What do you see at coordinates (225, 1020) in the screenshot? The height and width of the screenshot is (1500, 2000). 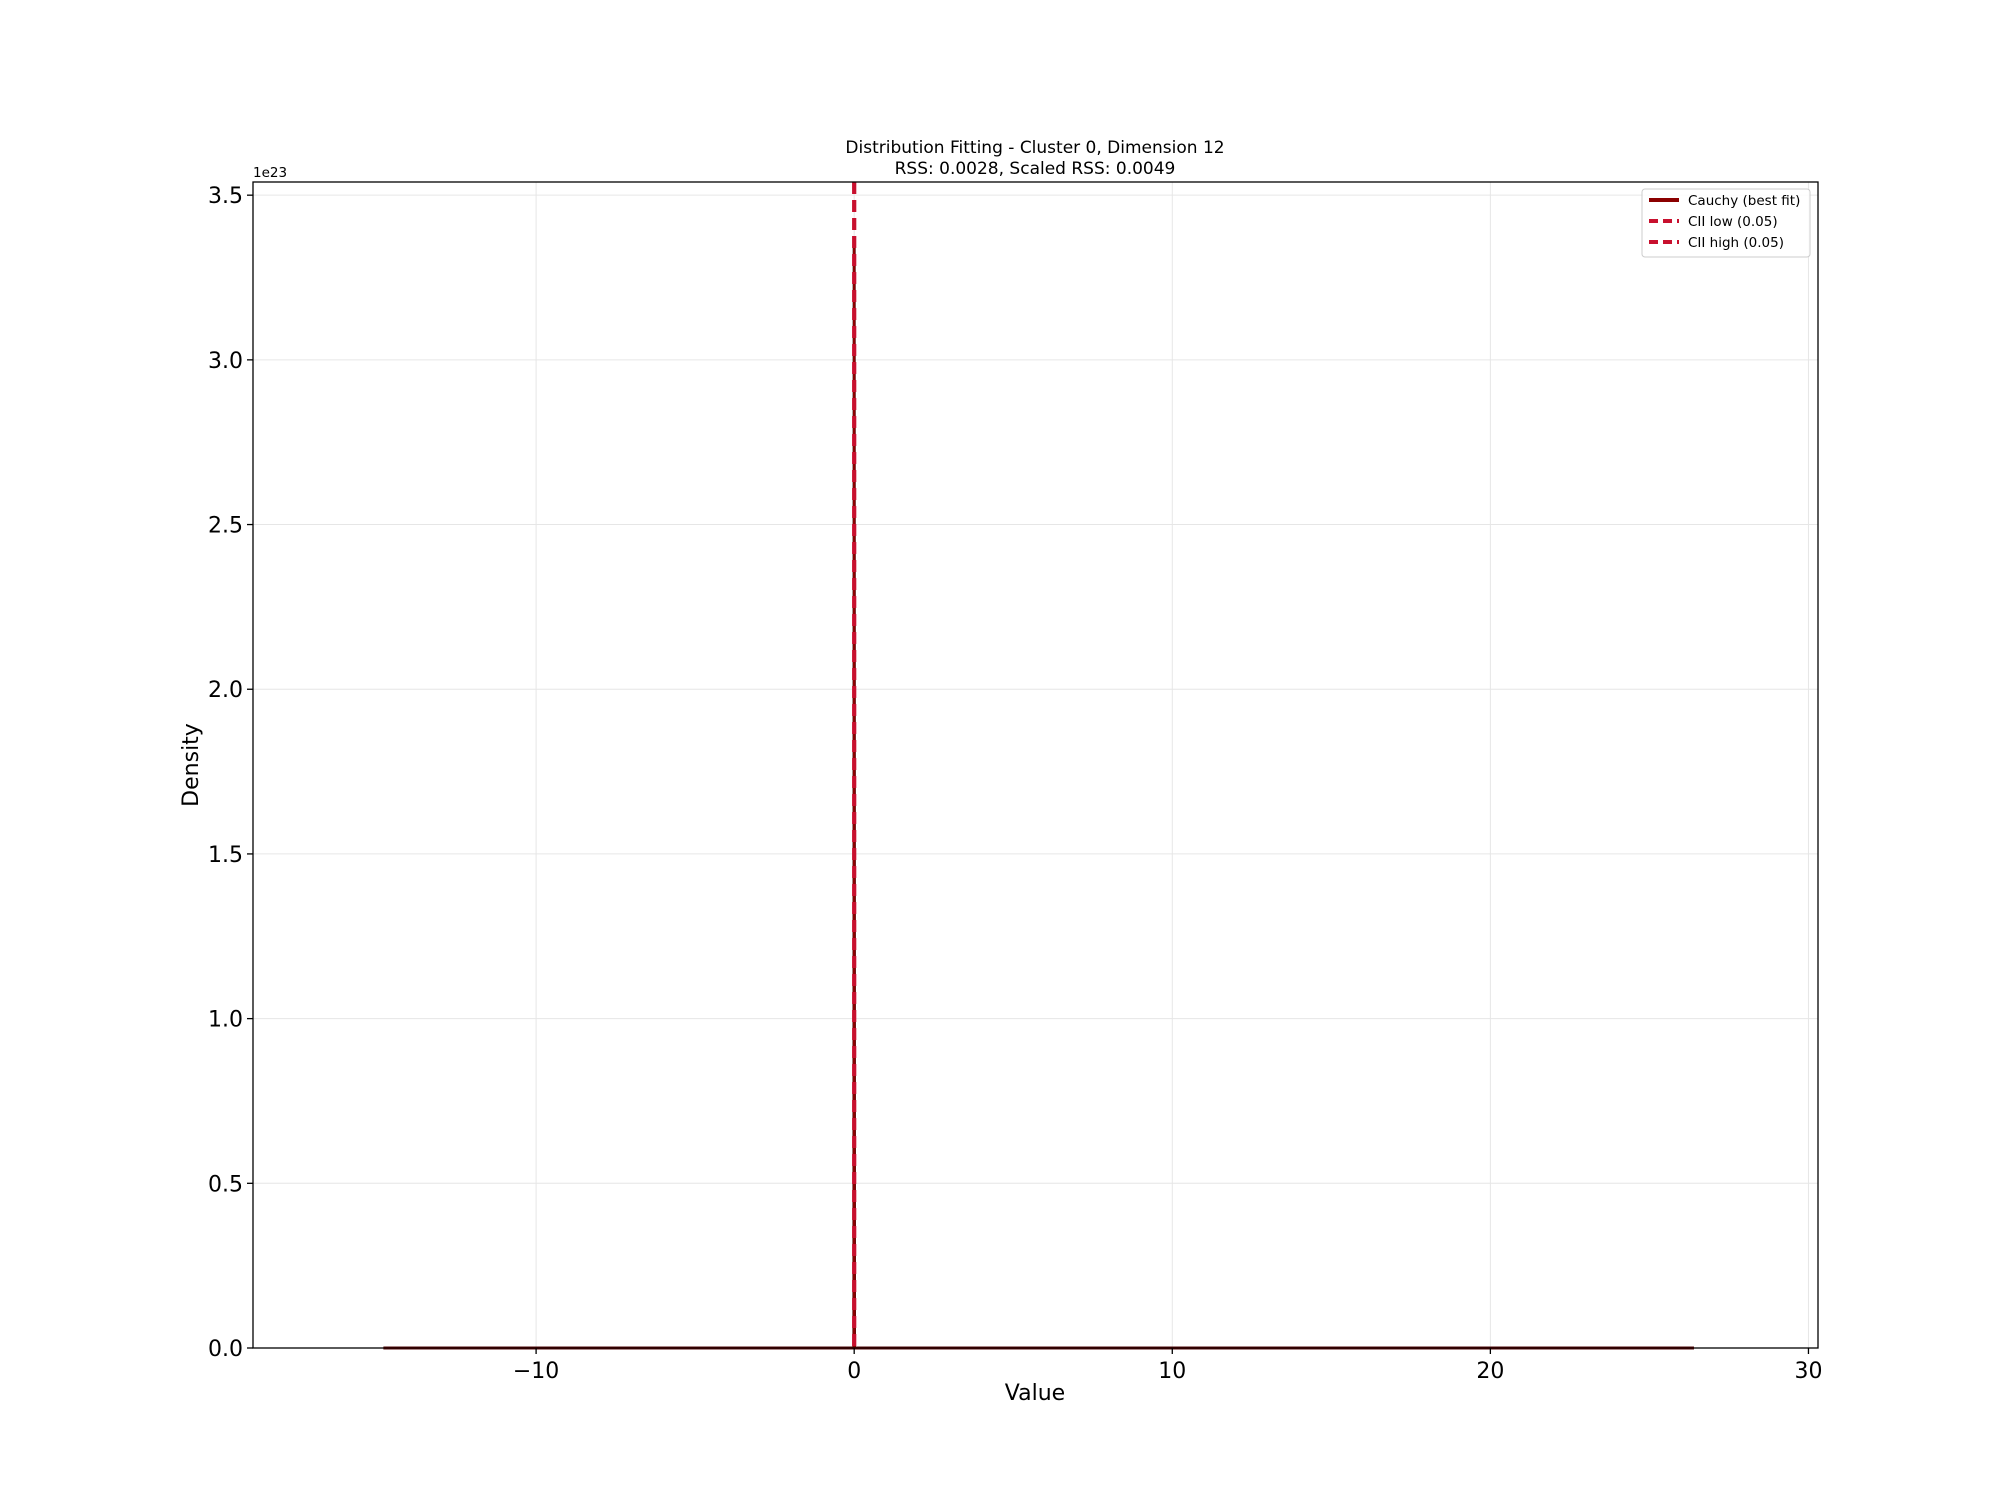 I see `y-tick-label: 1.0` at bounding box center [225, 1020].